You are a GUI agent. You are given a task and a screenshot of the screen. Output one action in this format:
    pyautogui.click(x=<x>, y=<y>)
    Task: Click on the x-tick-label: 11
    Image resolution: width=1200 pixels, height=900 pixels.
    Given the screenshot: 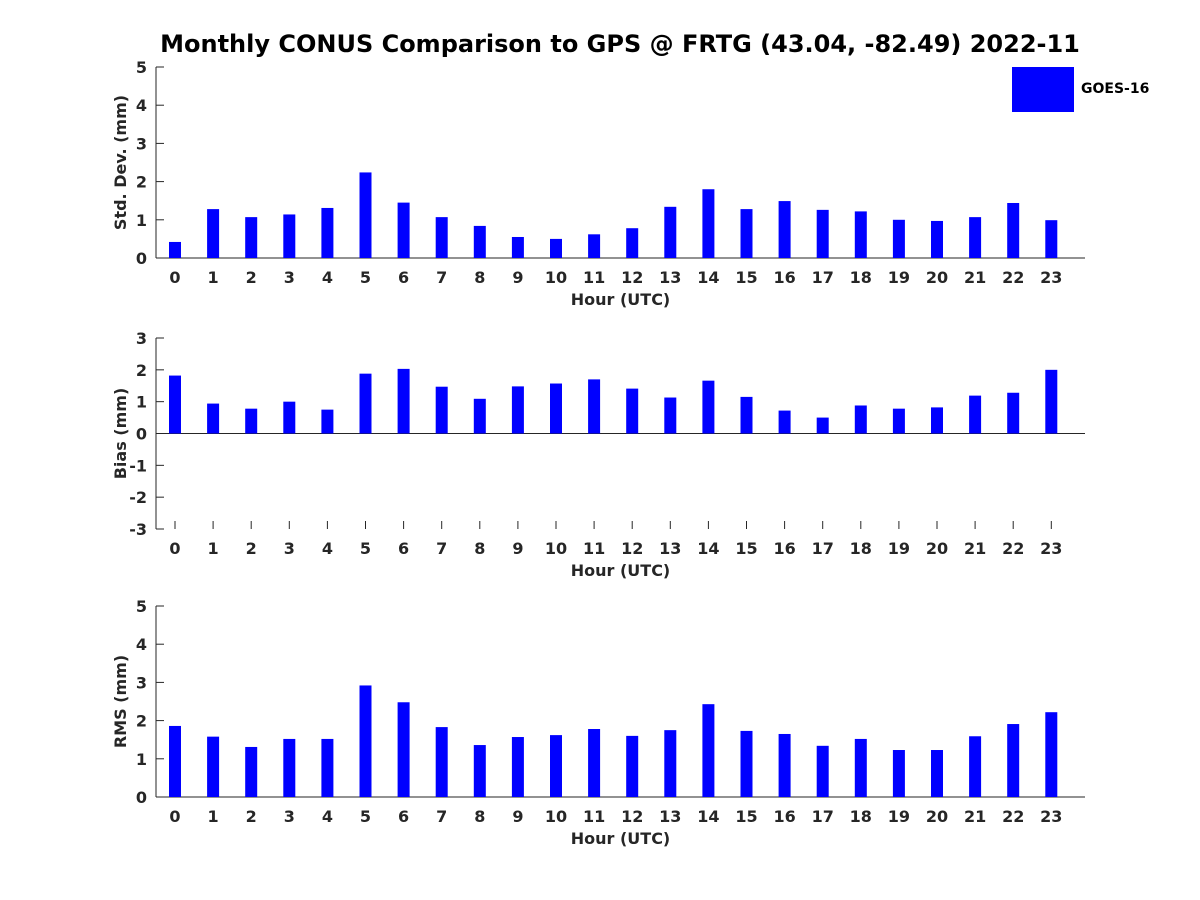 What is the action you would take?
    pyautogui.click(x=594, y=277)
    